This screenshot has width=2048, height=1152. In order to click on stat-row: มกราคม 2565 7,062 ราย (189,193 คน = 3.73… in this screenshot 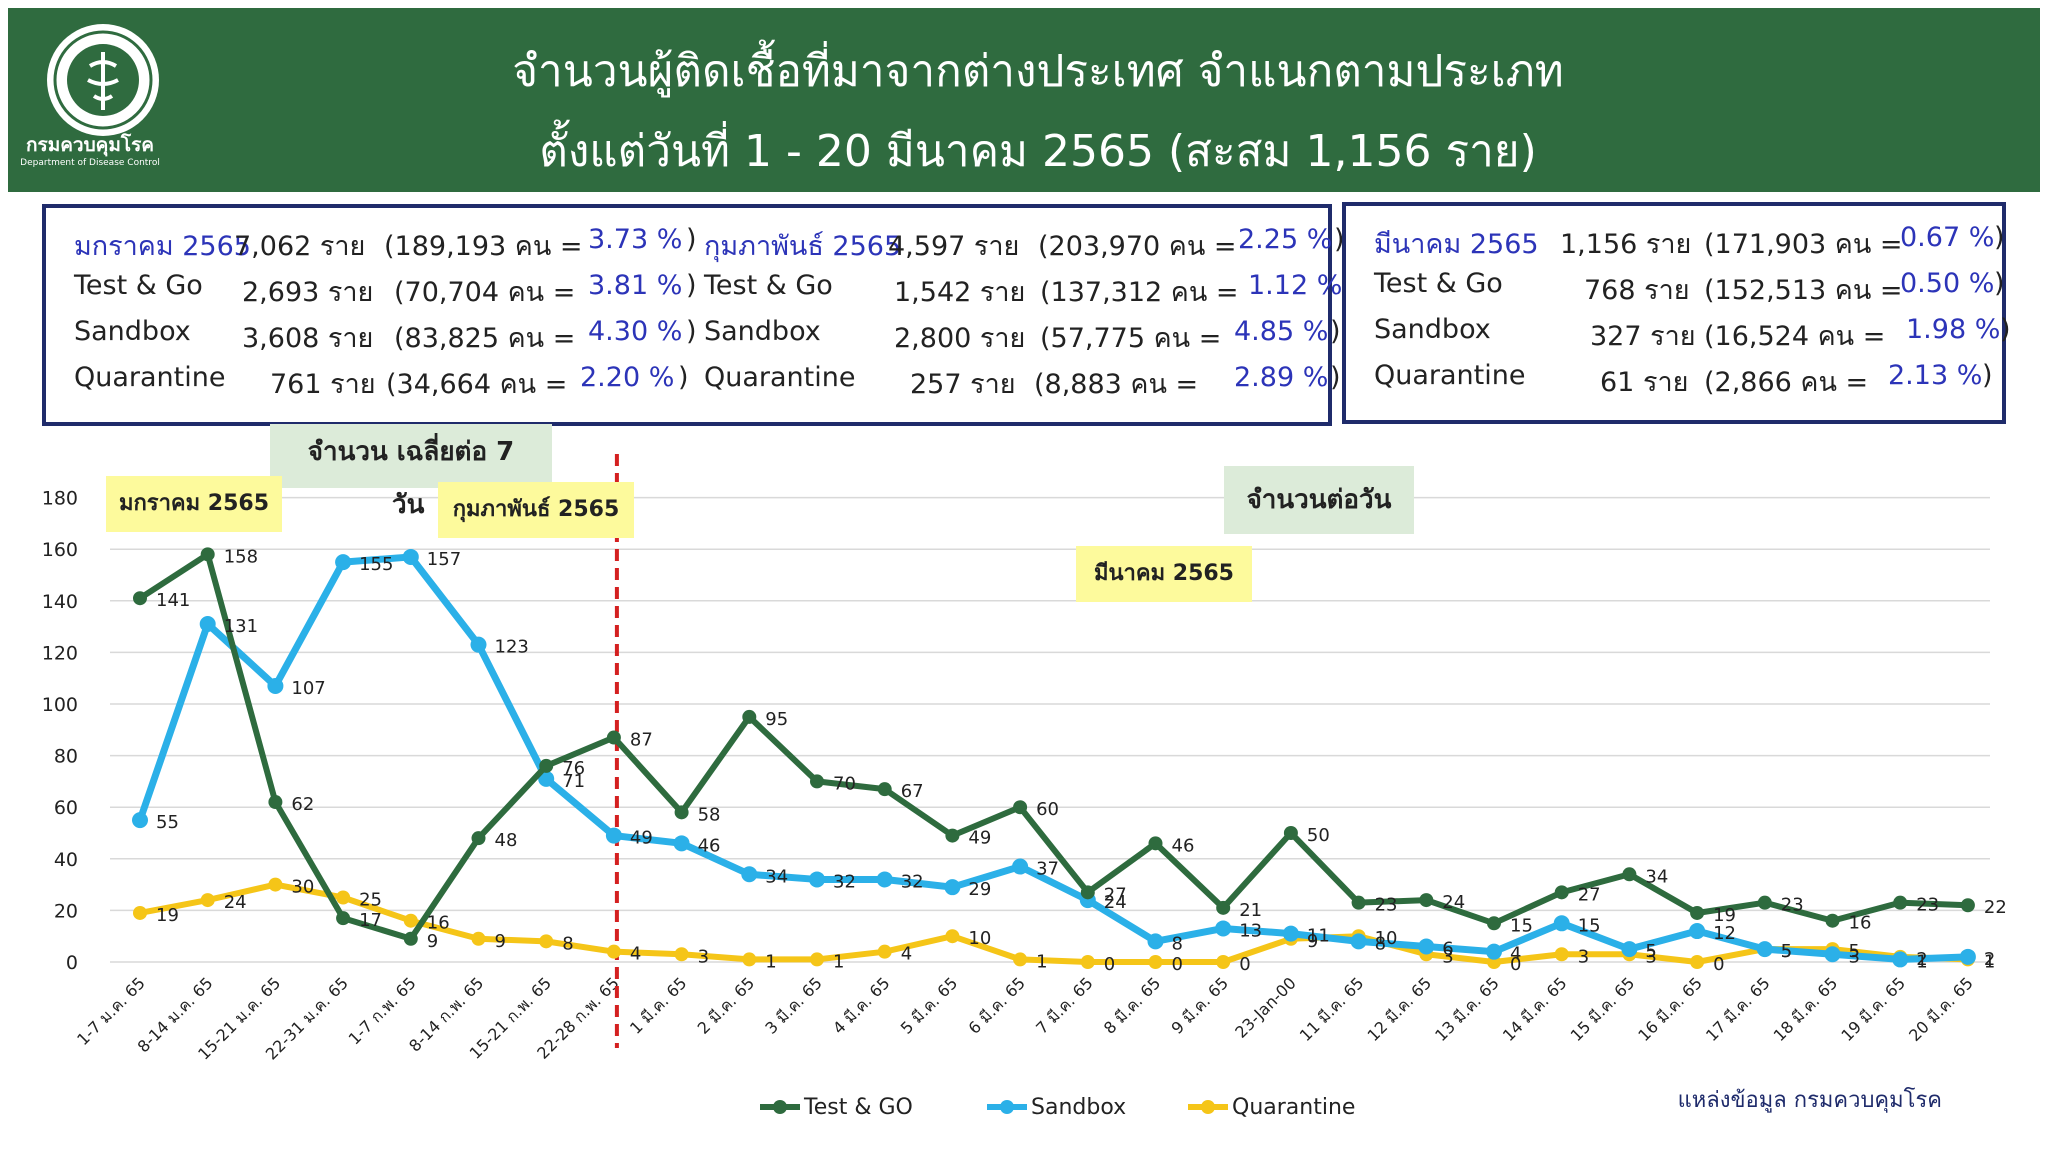, I will do `click(385, 241)`.